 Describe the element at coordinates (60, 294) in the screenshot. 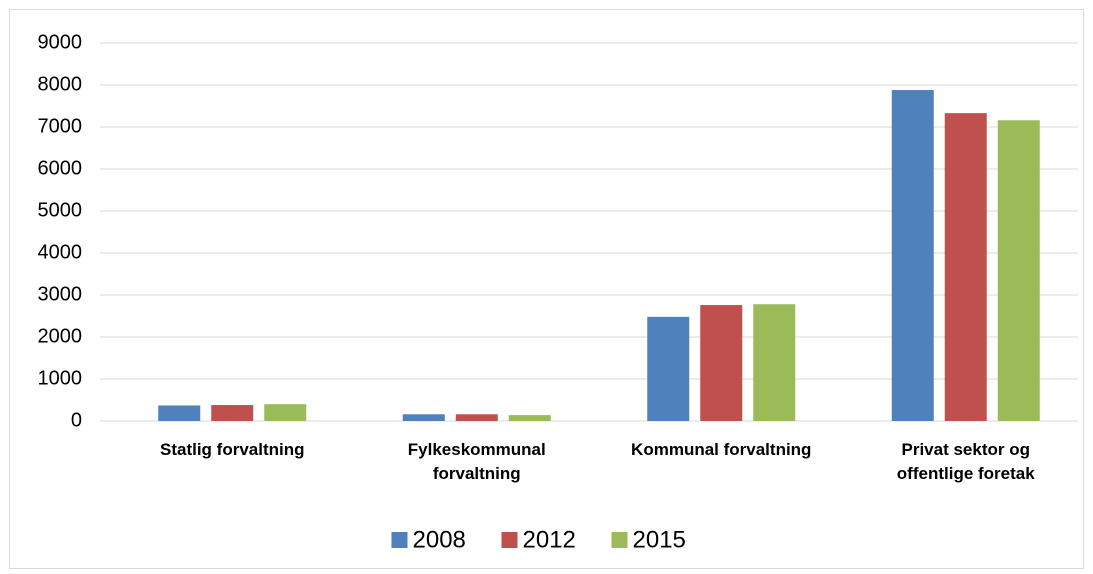

I see `y-tick-label: 3000` at that location.